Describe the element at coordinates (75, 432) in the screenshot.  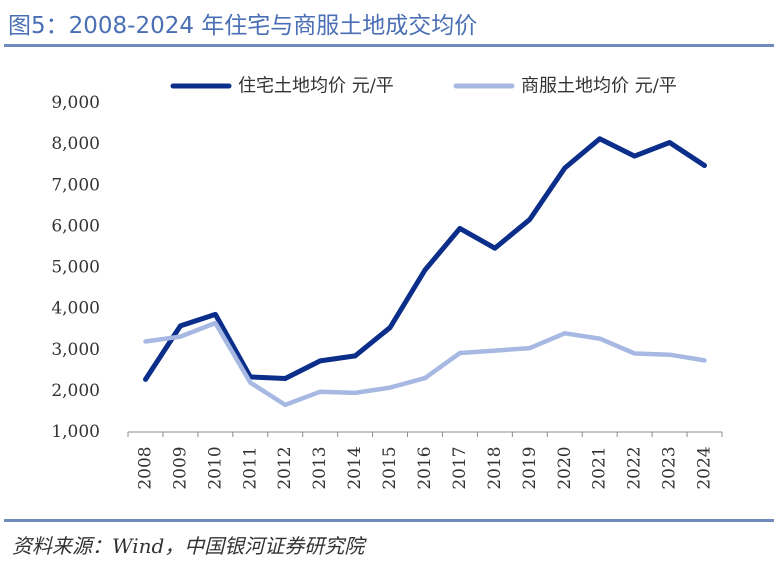
I see `y-tick-label: 1,000` at that location.